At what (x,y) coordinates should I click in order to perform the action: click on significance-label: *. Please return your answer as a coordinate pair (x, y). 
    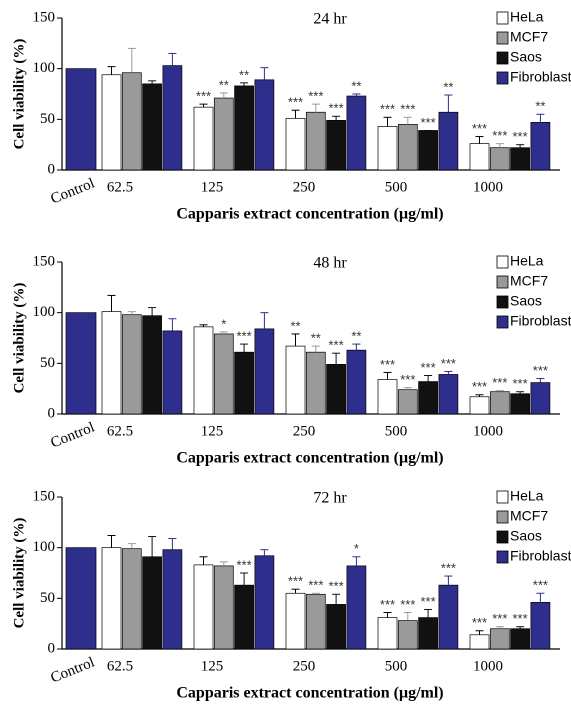
    Looking at the image, I should click on (356, 548).